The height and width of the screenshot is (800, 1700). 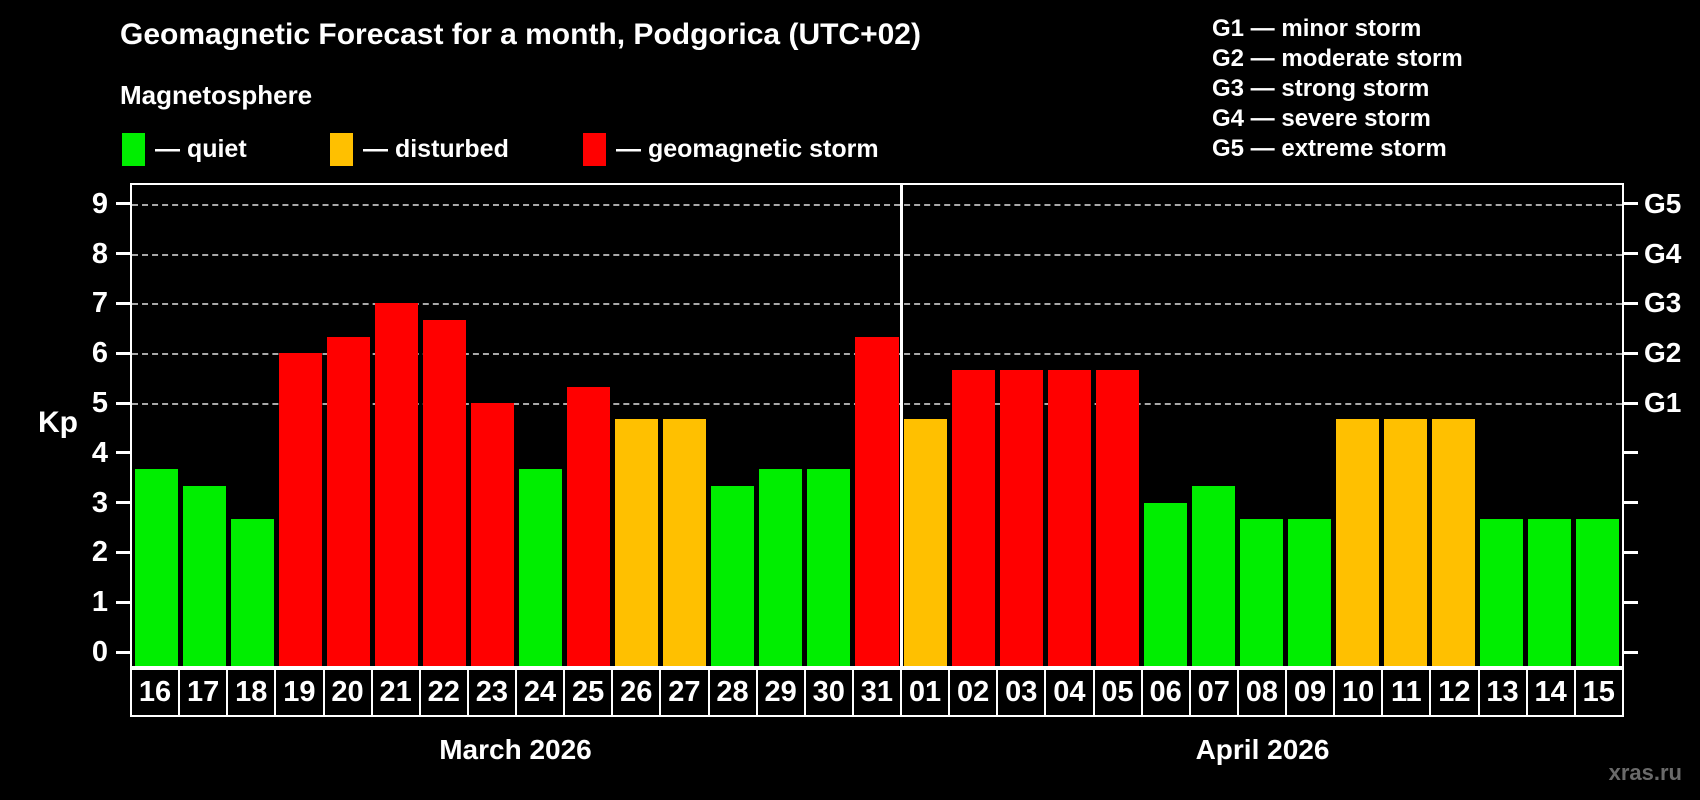 I want to click on day-label: 11, so click(x=1407, y=692).